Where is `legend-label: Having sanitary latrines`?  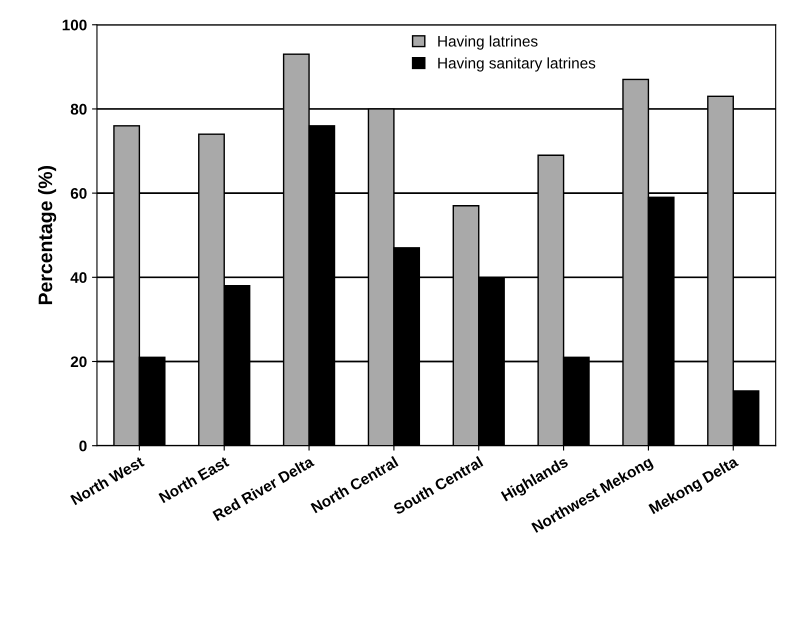 legend-label: Having sanitary latrines is located at coordinates (517, 64).